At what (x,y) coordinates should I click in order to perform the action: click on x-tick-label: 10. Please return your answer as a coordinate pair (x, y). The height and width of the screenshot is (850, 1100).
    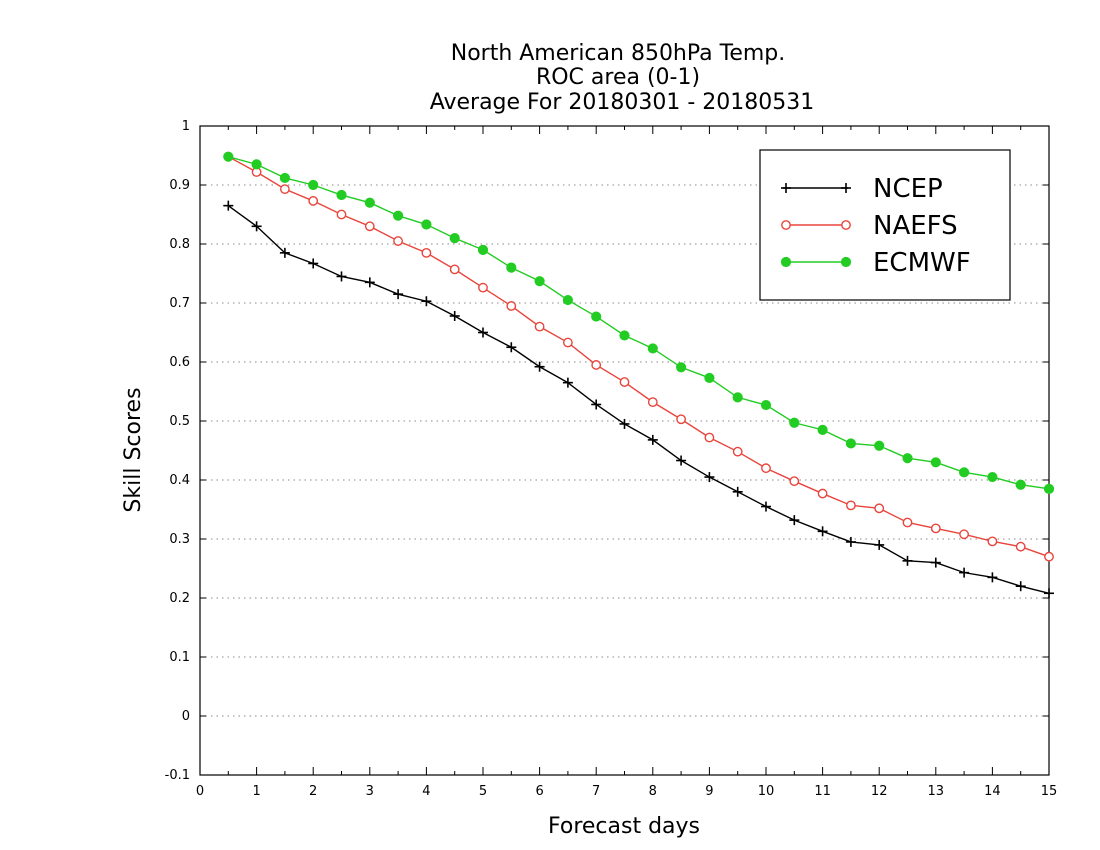
    Looking at the image, I should click on (766, 791).